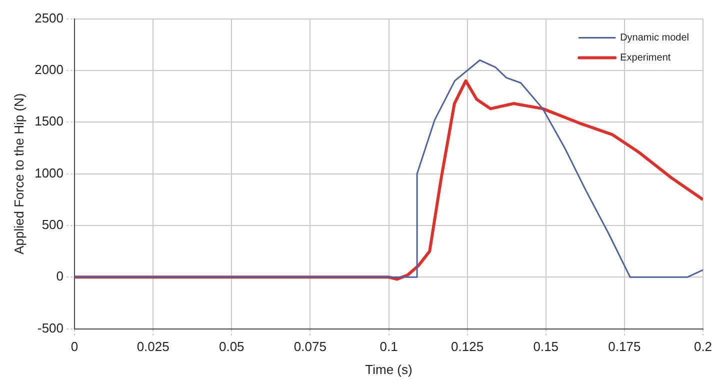 The width and height of the screenshot is (725, 390). I want to click on x-tick-label: 0.125, so click(467, 346).